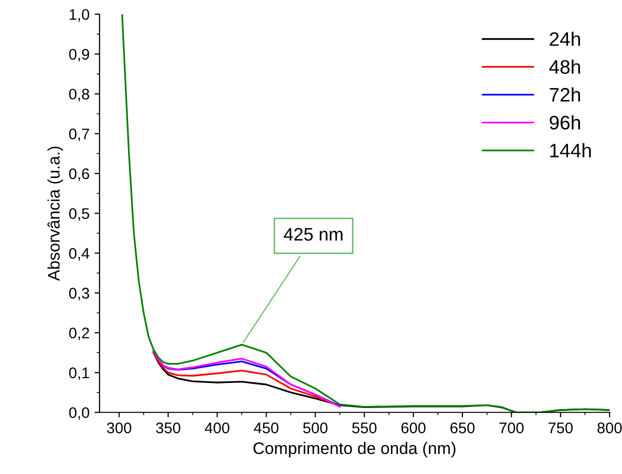 The width and height of the screenshot is (622, 474). I want to click on x-tick-label: 300, so click(119, 428).